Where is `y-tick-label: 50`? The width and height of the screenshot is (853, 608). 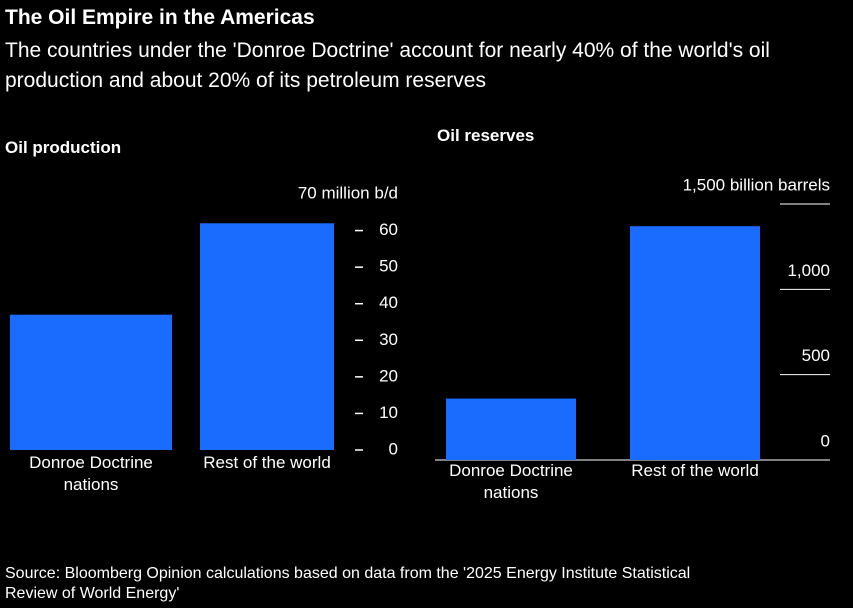
y-tick-label: 50 is located at coordinates (388, 266).